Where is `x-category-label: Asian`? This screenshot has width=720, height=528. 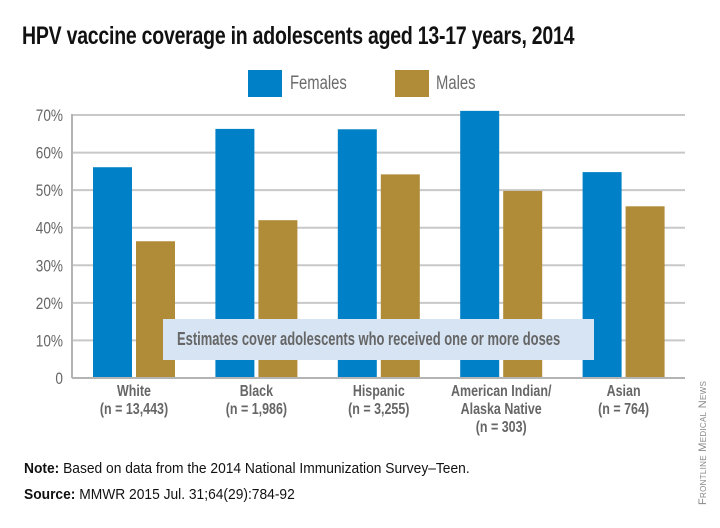
x-category-label: Asian is located at coordinates (624, 392).